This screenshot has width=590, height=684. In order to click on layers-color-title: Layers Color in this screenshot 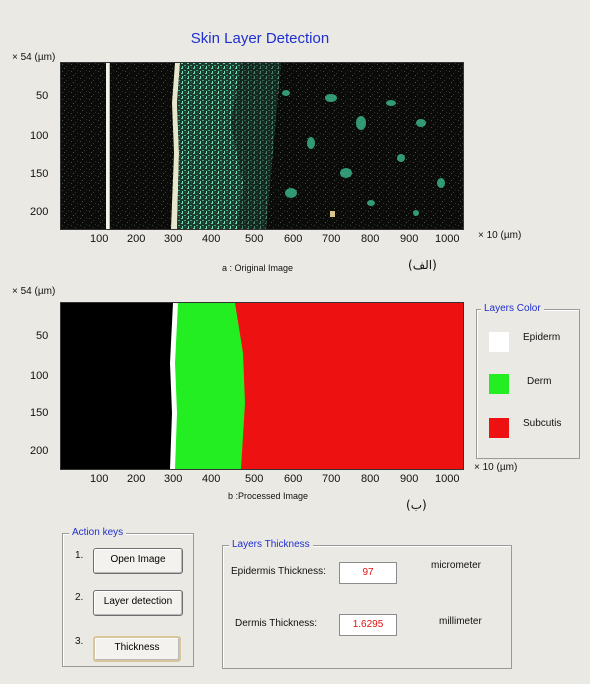, I will do `click(512, 308)`.